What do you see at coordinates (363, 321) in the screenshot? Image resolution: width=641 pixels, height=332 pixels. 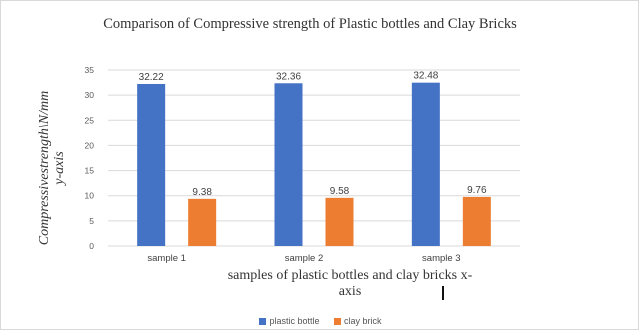 I see `legend-label-clay-brick: clay brick` at bounding box center [363, 321].